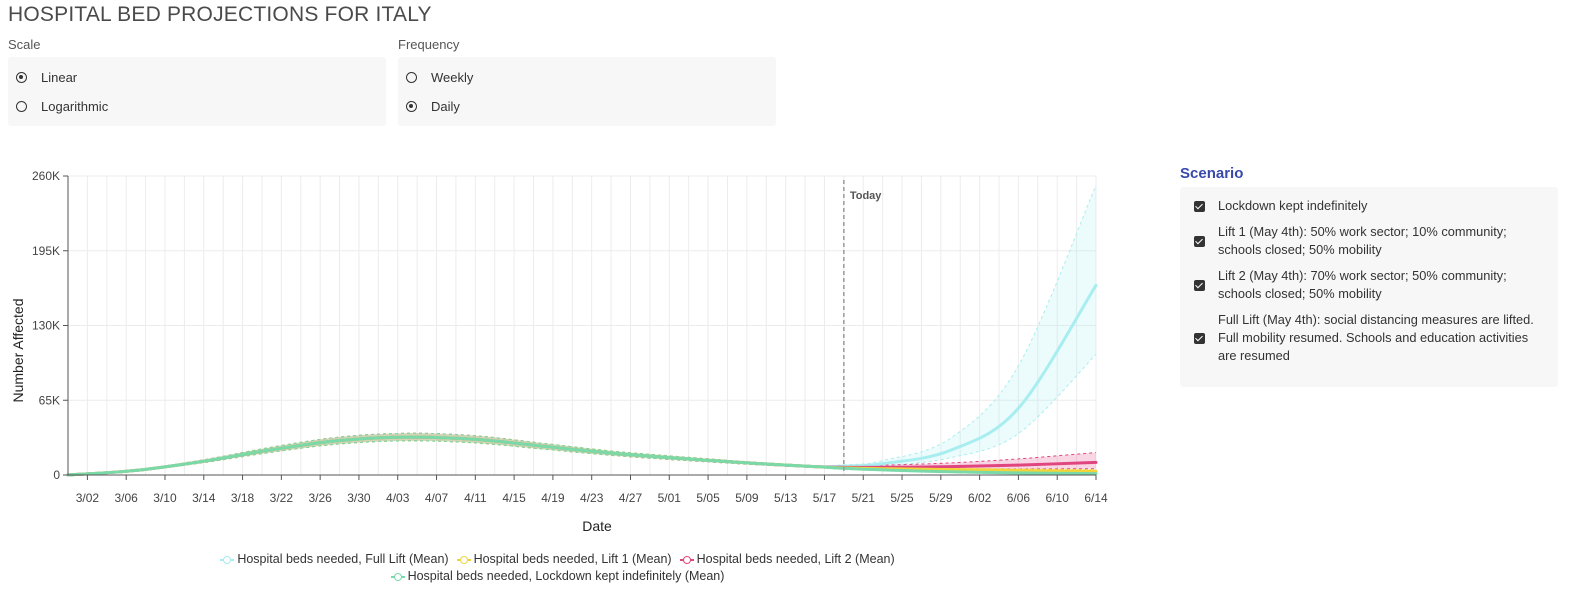 This screenshot has width=1571, height=593. I want to click on scale-control: Scale Linear Logarithmic, so click(197, 81).